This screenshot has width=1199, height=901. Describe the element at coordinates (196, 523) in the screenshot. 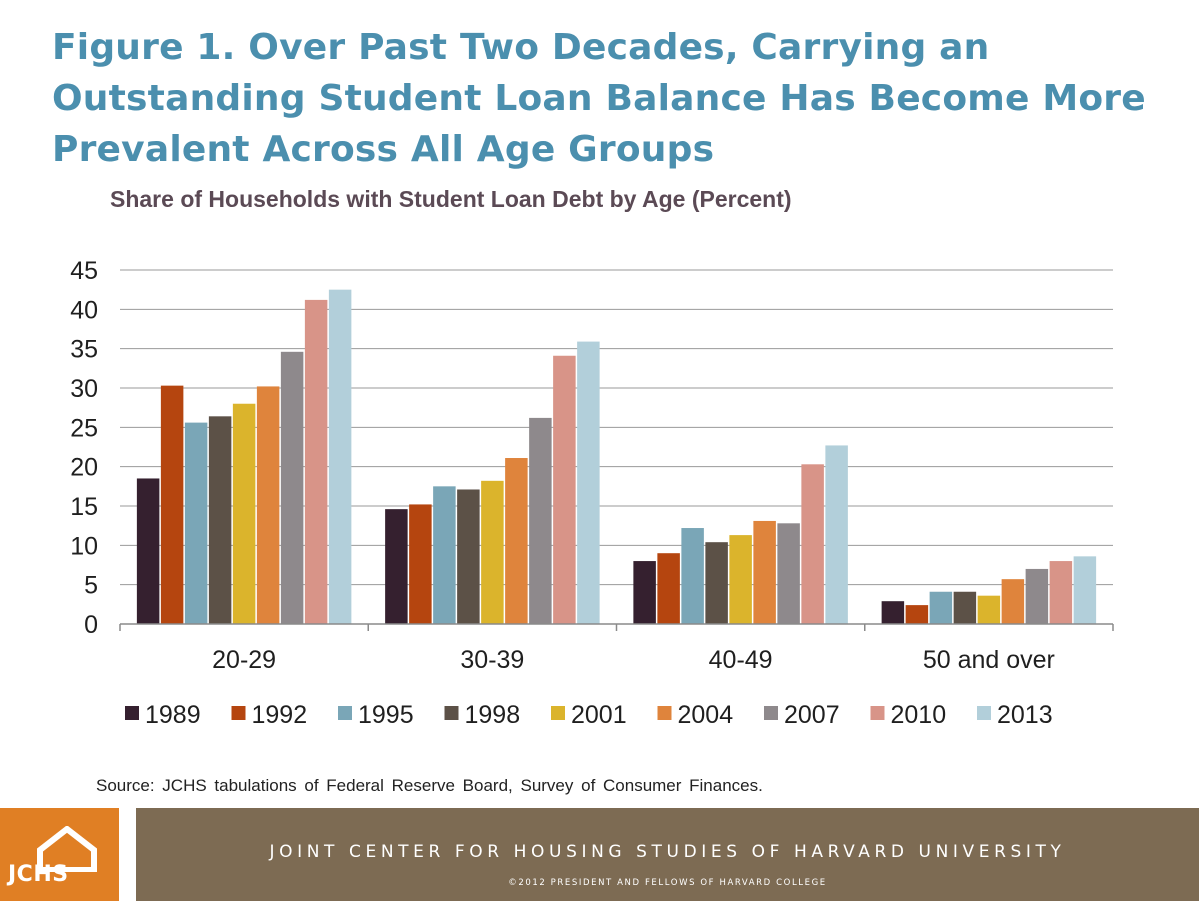

I see `bar-20-29-1995` at that location.